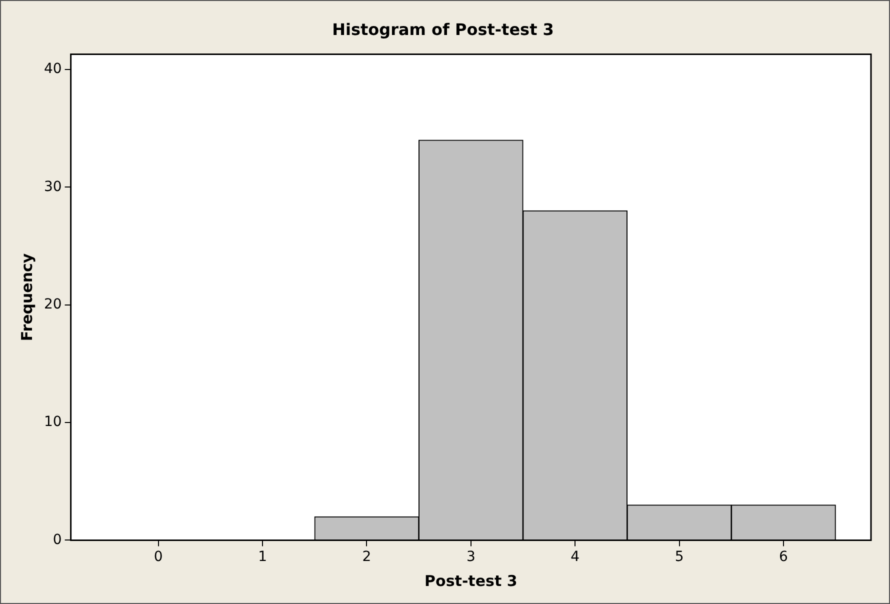 The width and height of the screenshot is (890, 604). I want to click on x-tick-label: 0, so click(158, 557).